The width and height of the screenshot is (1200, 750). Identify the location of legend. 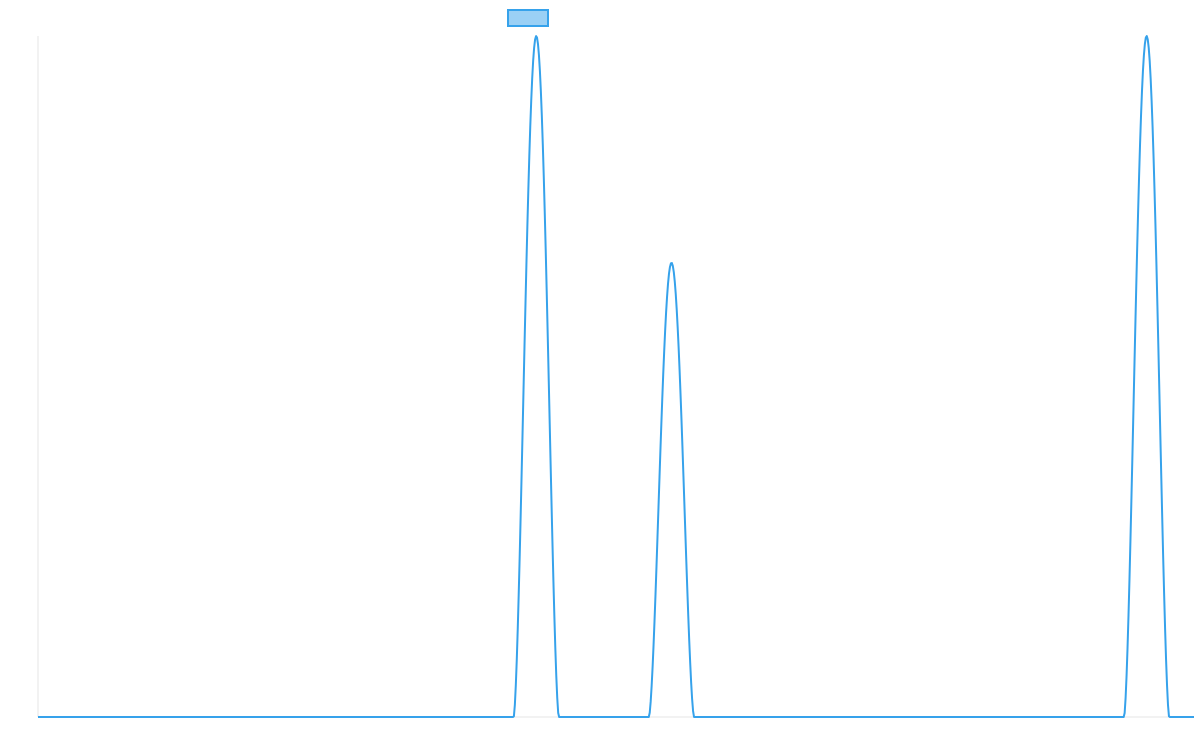
(528, 18).